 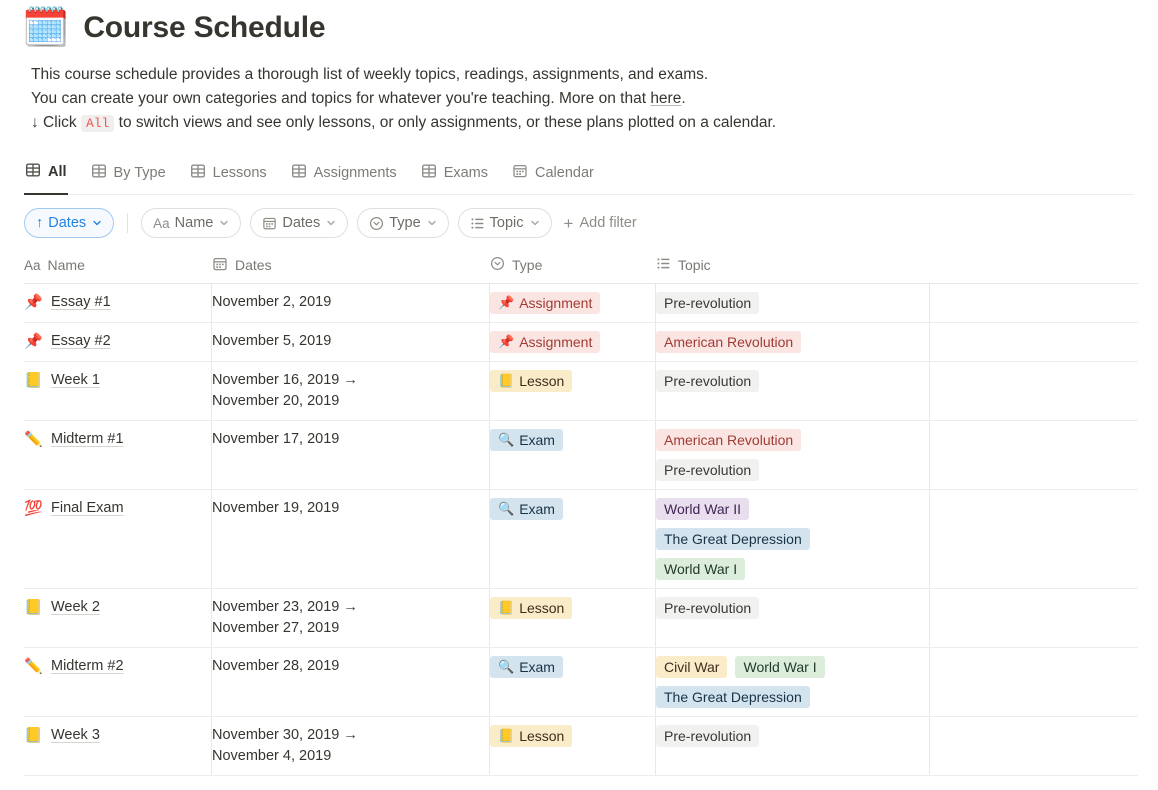 I want to click on hundred-points-icon: 💯, so click(x=33, y=508).